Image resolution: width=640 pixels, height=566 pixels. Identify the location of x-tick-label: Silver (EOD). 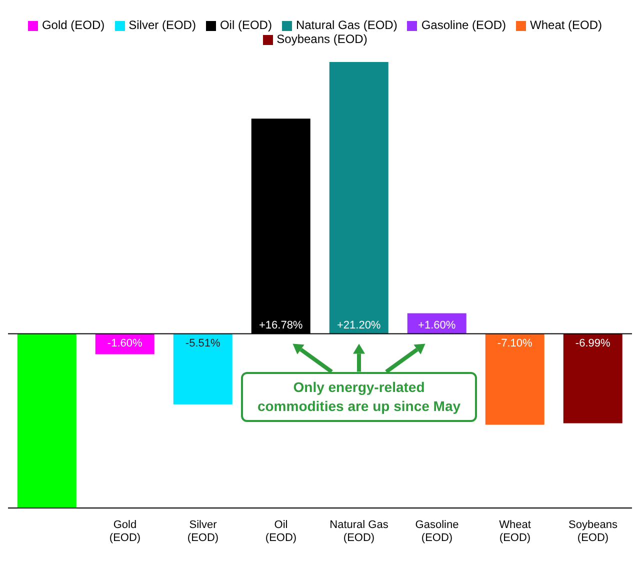
(203, 531).